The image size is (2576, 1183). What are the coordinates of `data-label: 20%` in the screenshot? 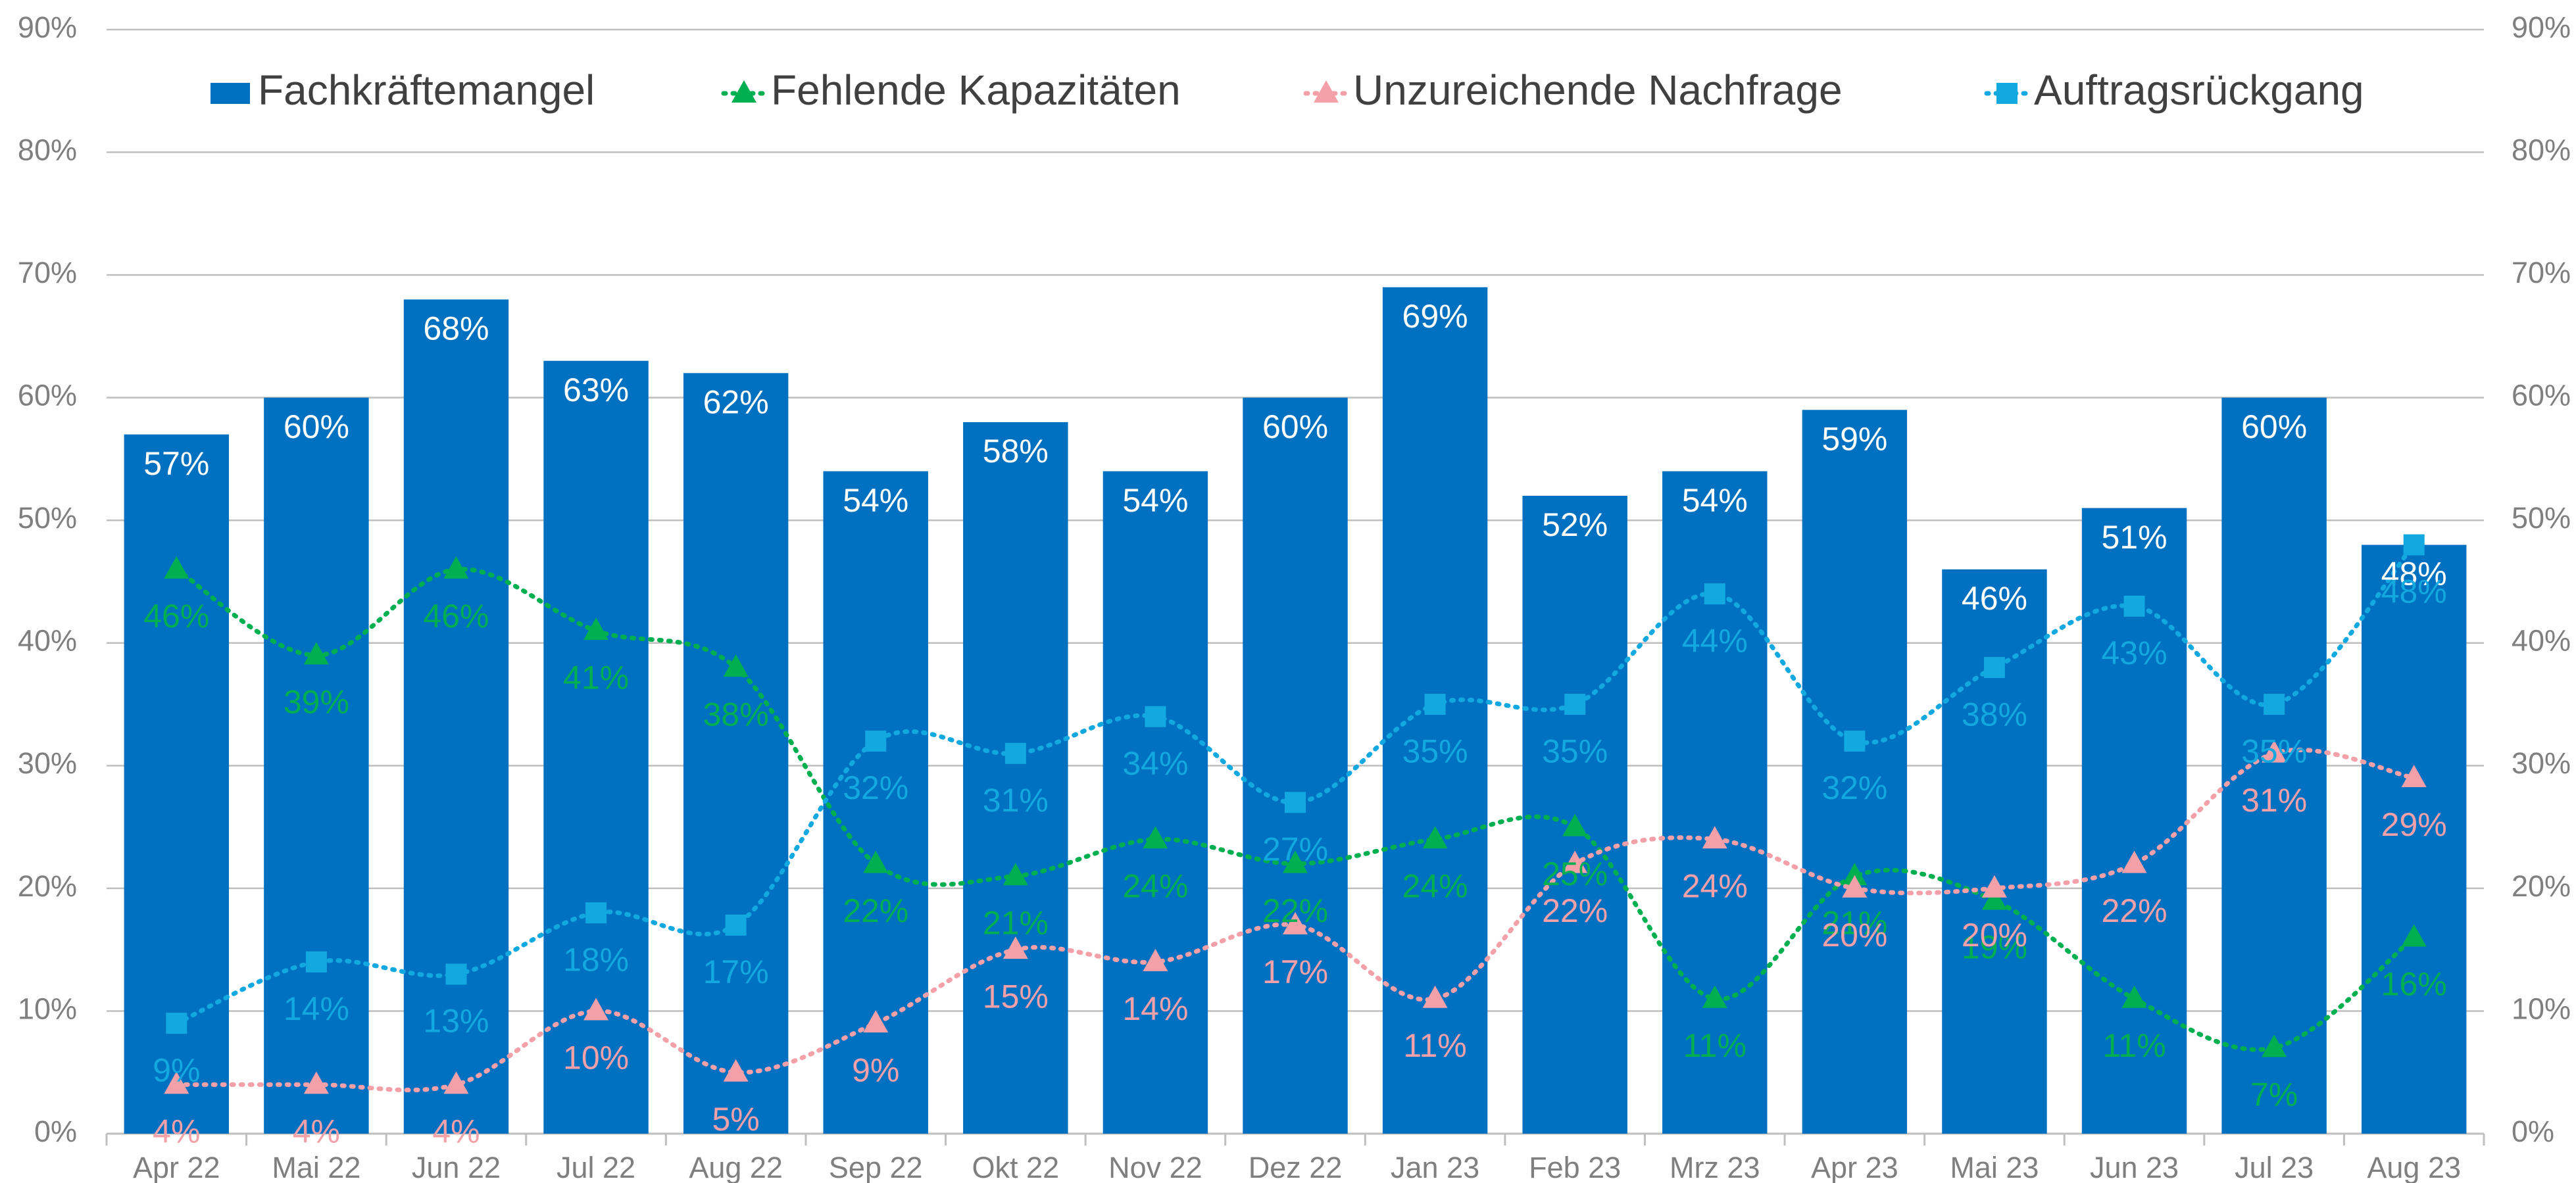 It's located at (1994, 935).